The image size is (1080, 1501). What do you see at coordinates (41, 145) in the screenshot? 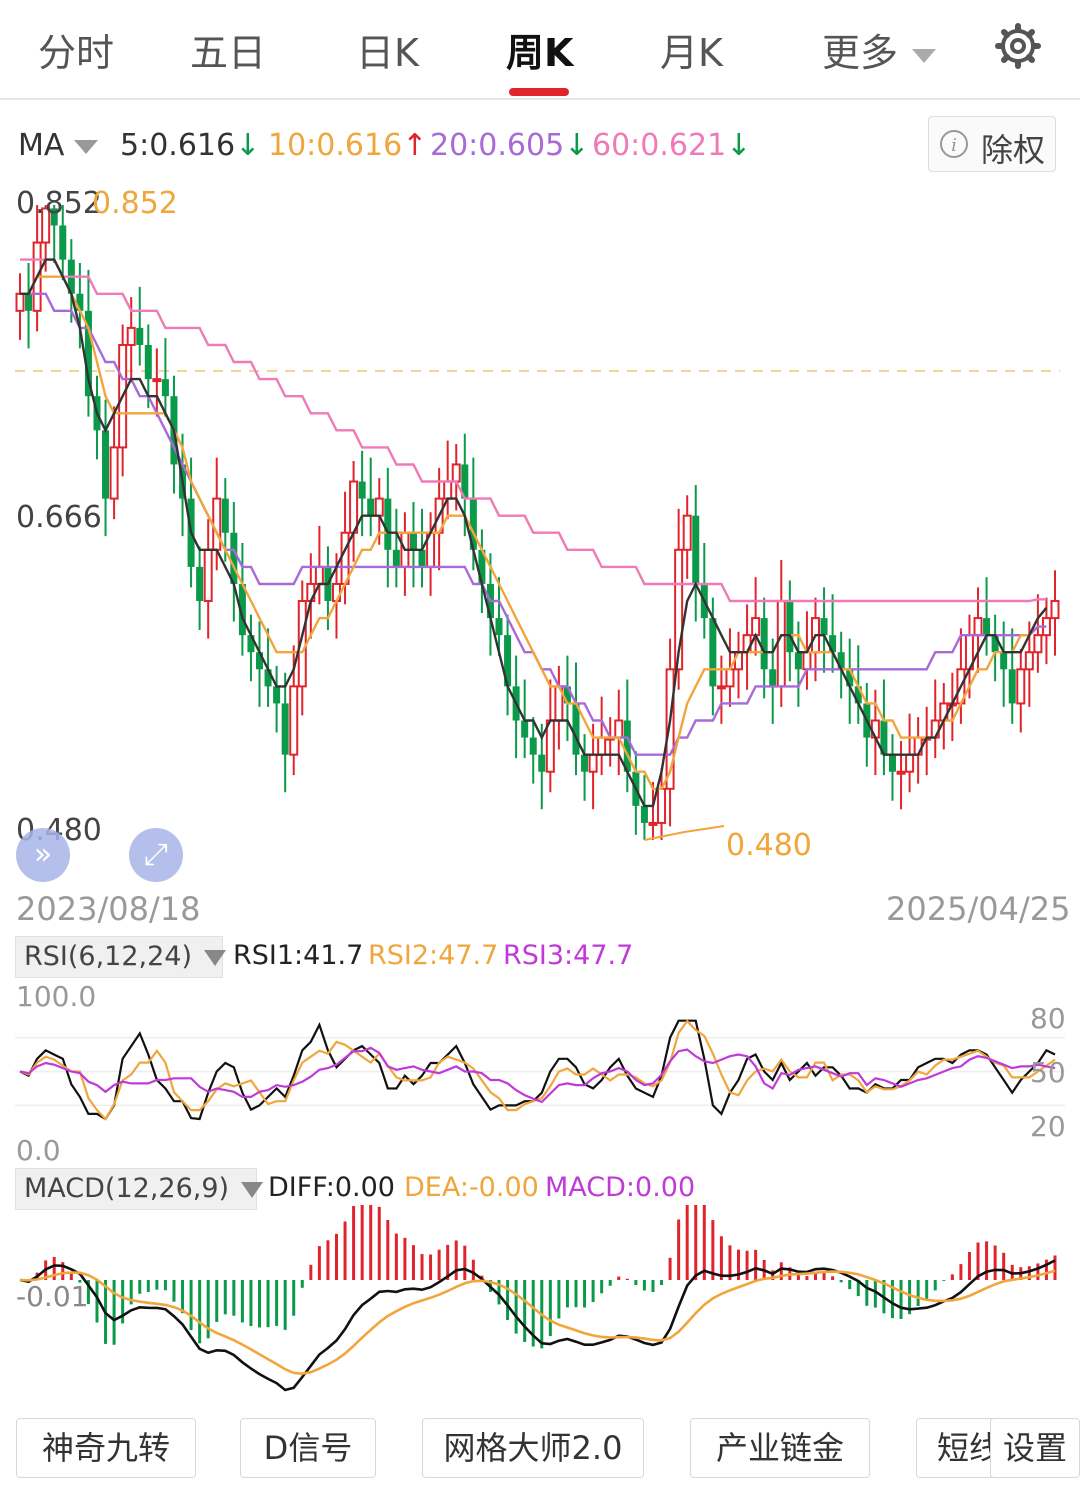
I see `ma-label: MA` at bounding box center [41, 145].